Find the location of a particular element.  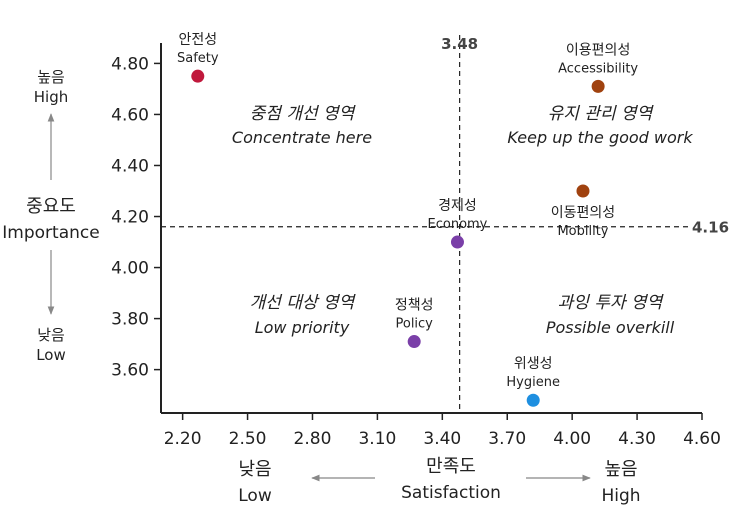

x-axis-title-en: Satisfaction is located at coordinates (451, 493).